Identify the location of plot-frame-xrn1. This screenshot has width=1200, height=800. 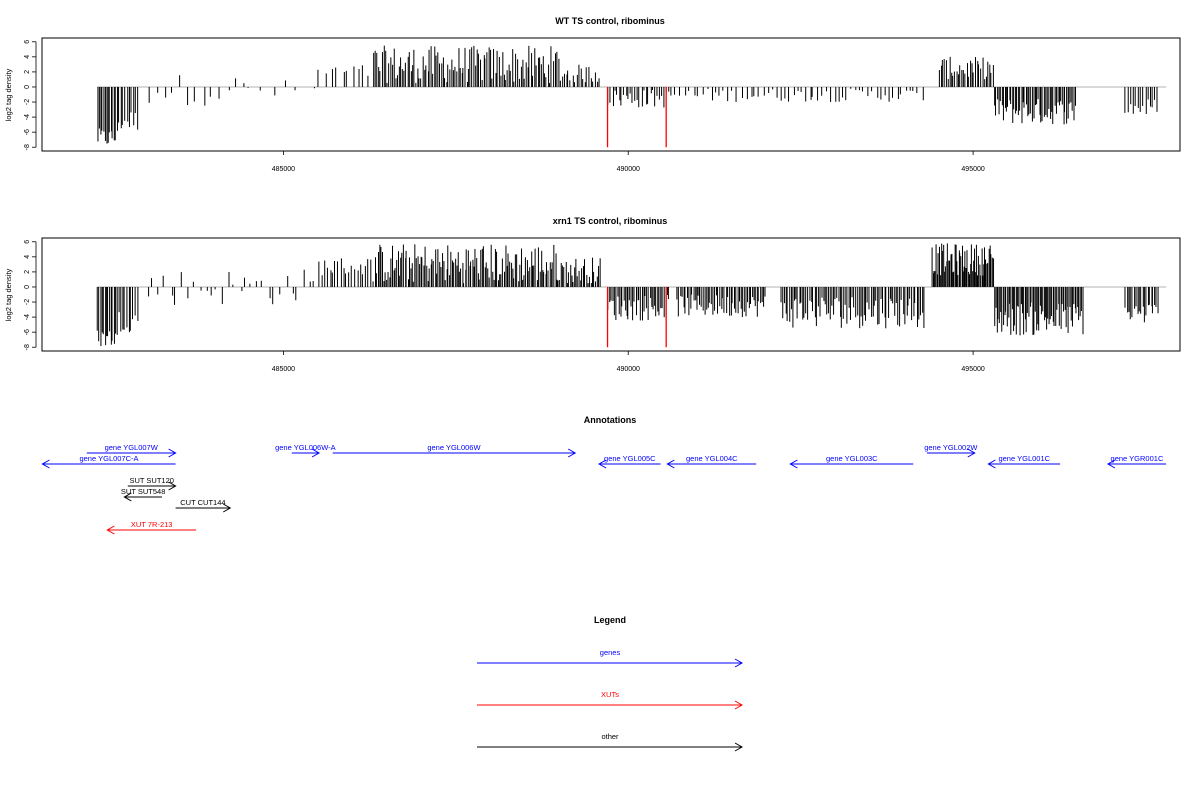
(611, 294).